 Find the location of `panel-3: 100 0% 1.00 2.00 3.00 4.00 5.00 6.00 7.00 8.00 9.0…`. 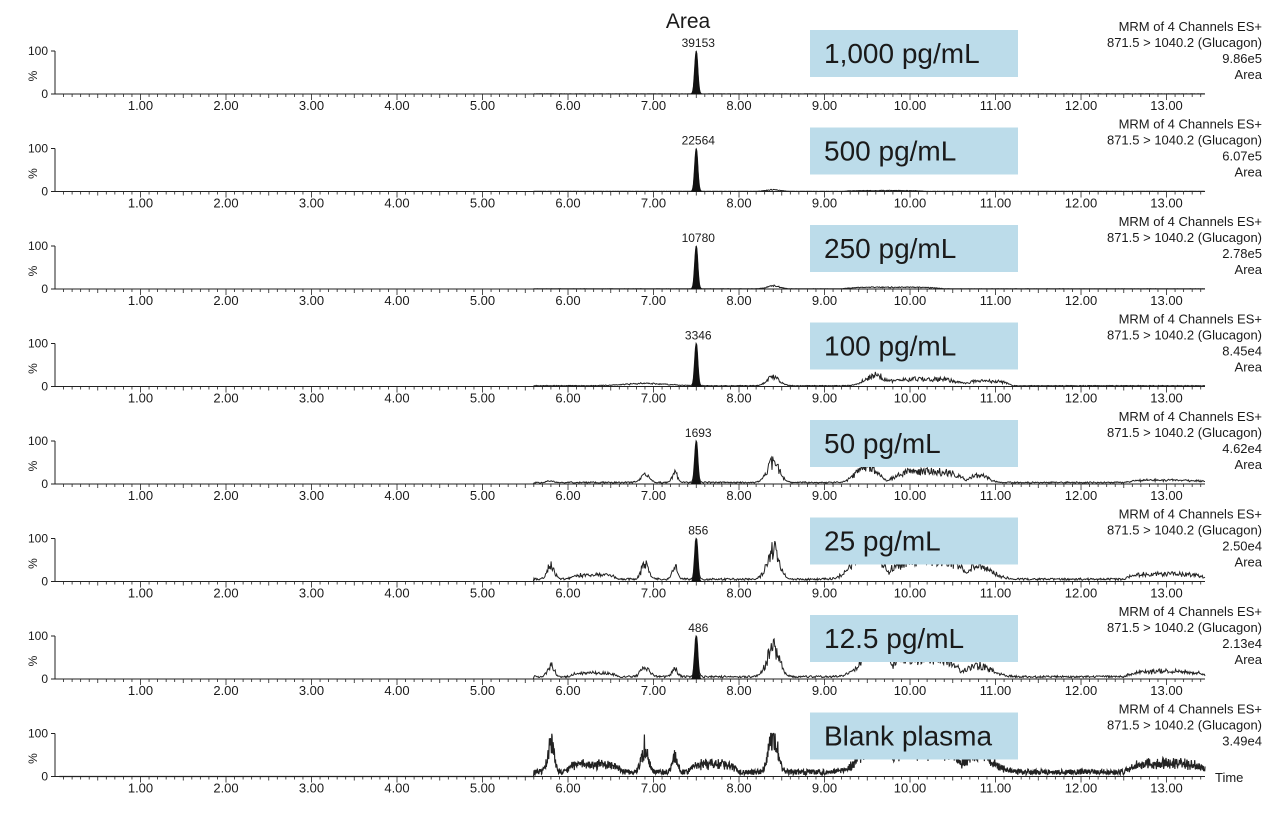

panel-3: 100 0% 1.00 2.00 3.00 4.00 5.00 6.00 7.00 8.00 9.0… is located at coordinates (644, 261).